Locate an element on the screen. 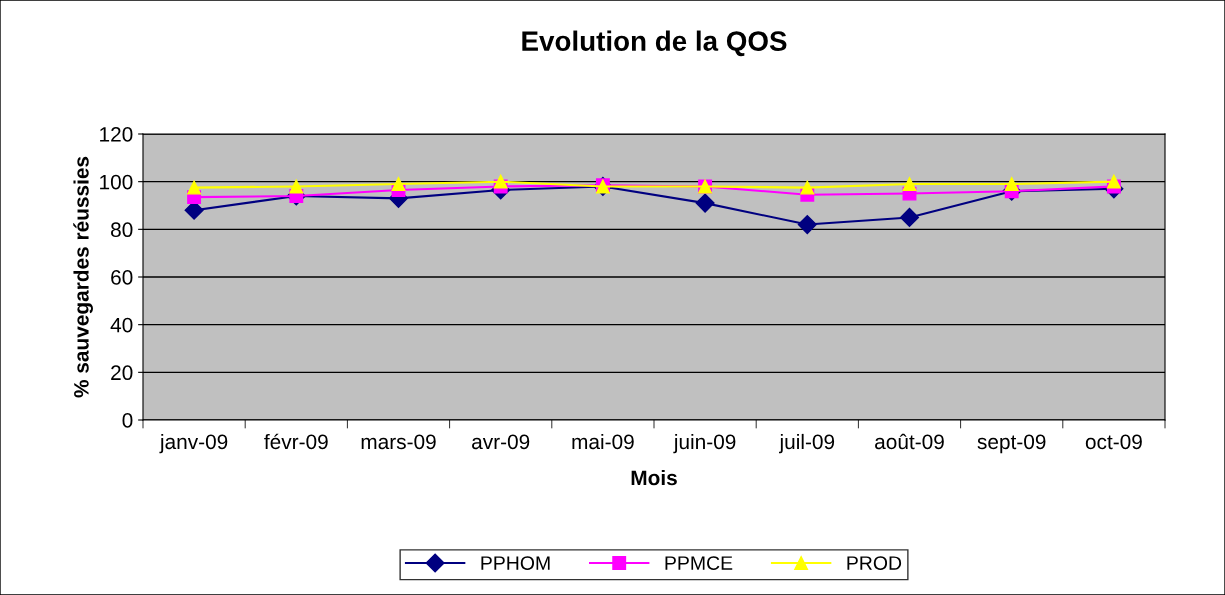 This screenshot has width=1225, height=595. y-tick-label: 100 is located at coordinates (116, 182).